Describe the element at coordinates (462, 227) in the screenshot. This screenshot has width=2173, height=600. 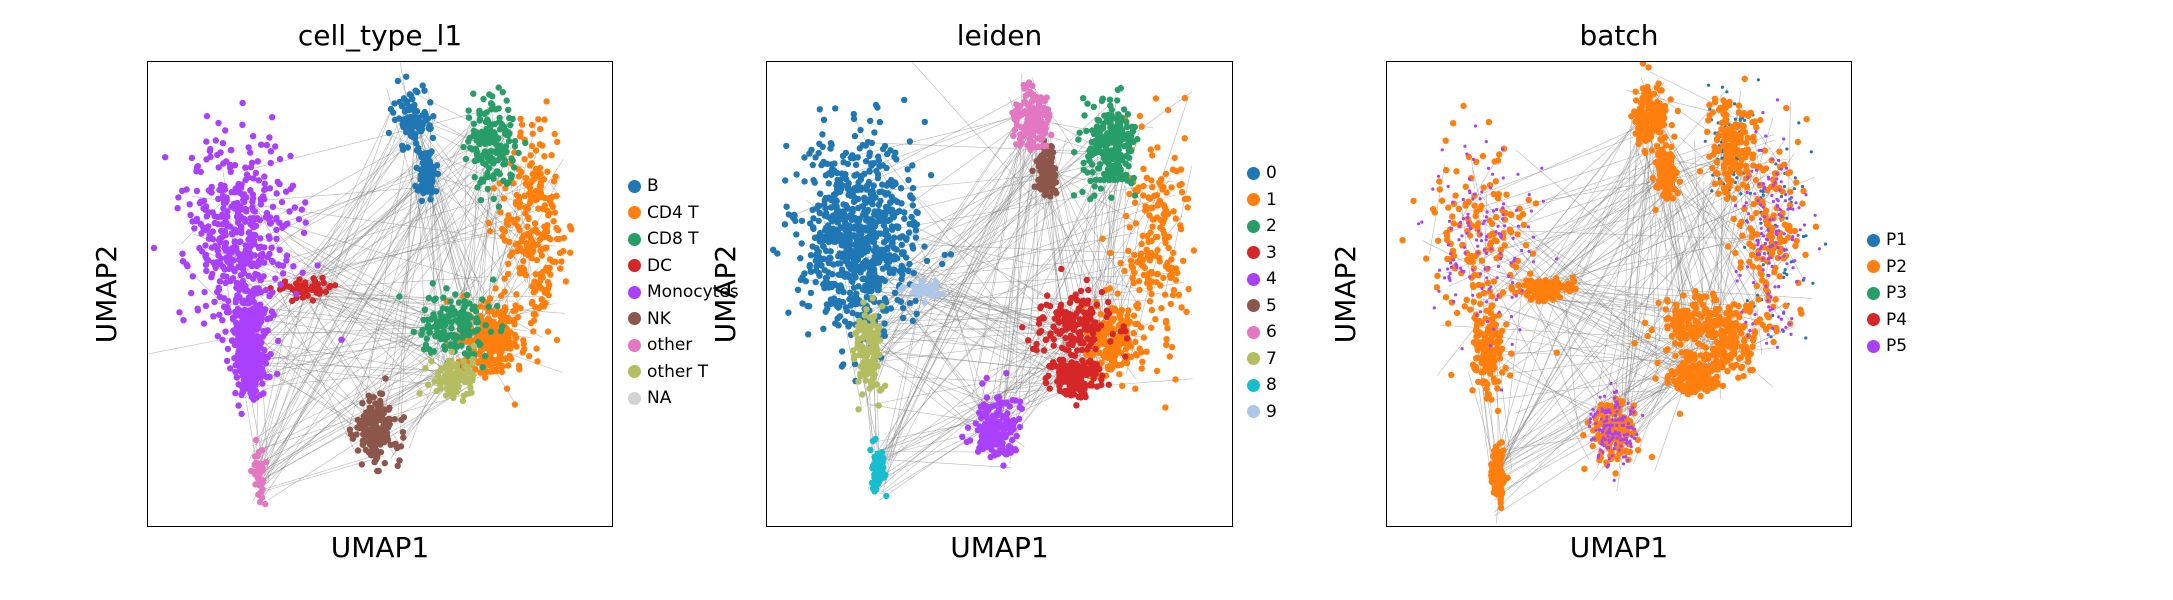
I see `series-cd8-t` at that location.